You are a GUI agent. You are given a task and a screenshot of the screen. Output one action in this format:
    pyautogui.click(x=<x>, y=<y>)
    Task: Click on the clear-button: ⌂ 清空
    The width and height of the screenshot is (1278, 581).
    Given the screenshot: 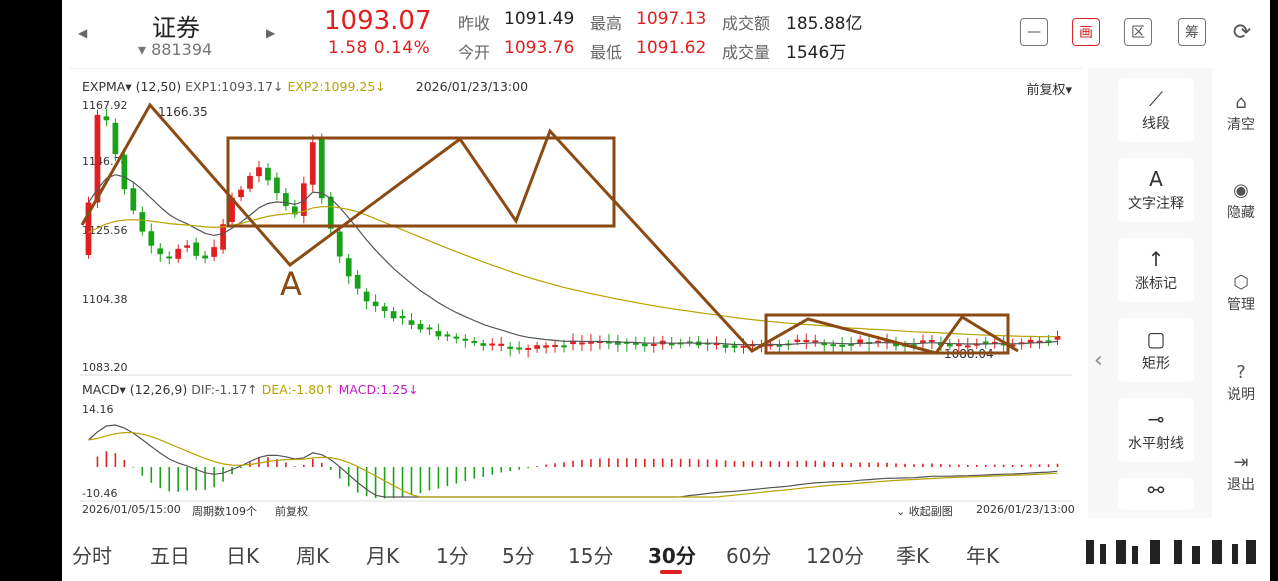 What is the action you would take?
    pyautogui.click(x=1241, y=113)
    